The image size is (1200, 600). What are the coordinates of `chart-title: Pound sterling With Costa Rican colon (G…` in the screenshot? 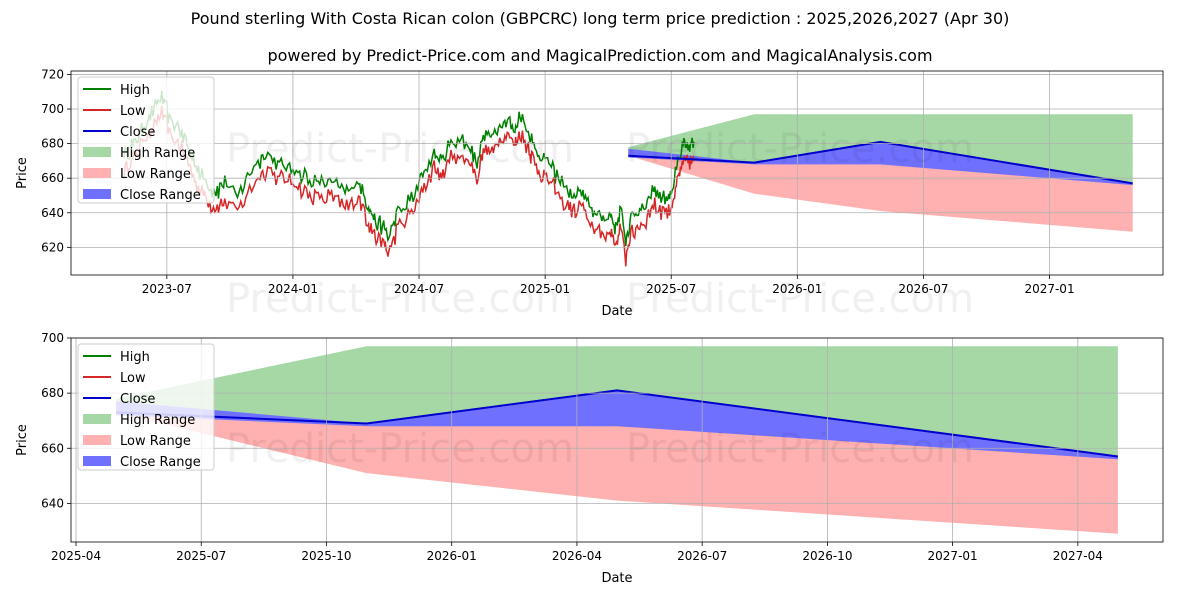 It's located at (600, 18).